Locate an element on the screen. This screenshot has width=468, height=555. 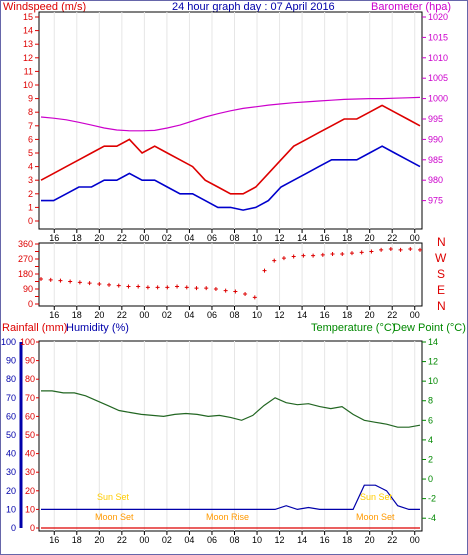
humidity-y-tick-label: 80 is located at coordinates (11, 379).